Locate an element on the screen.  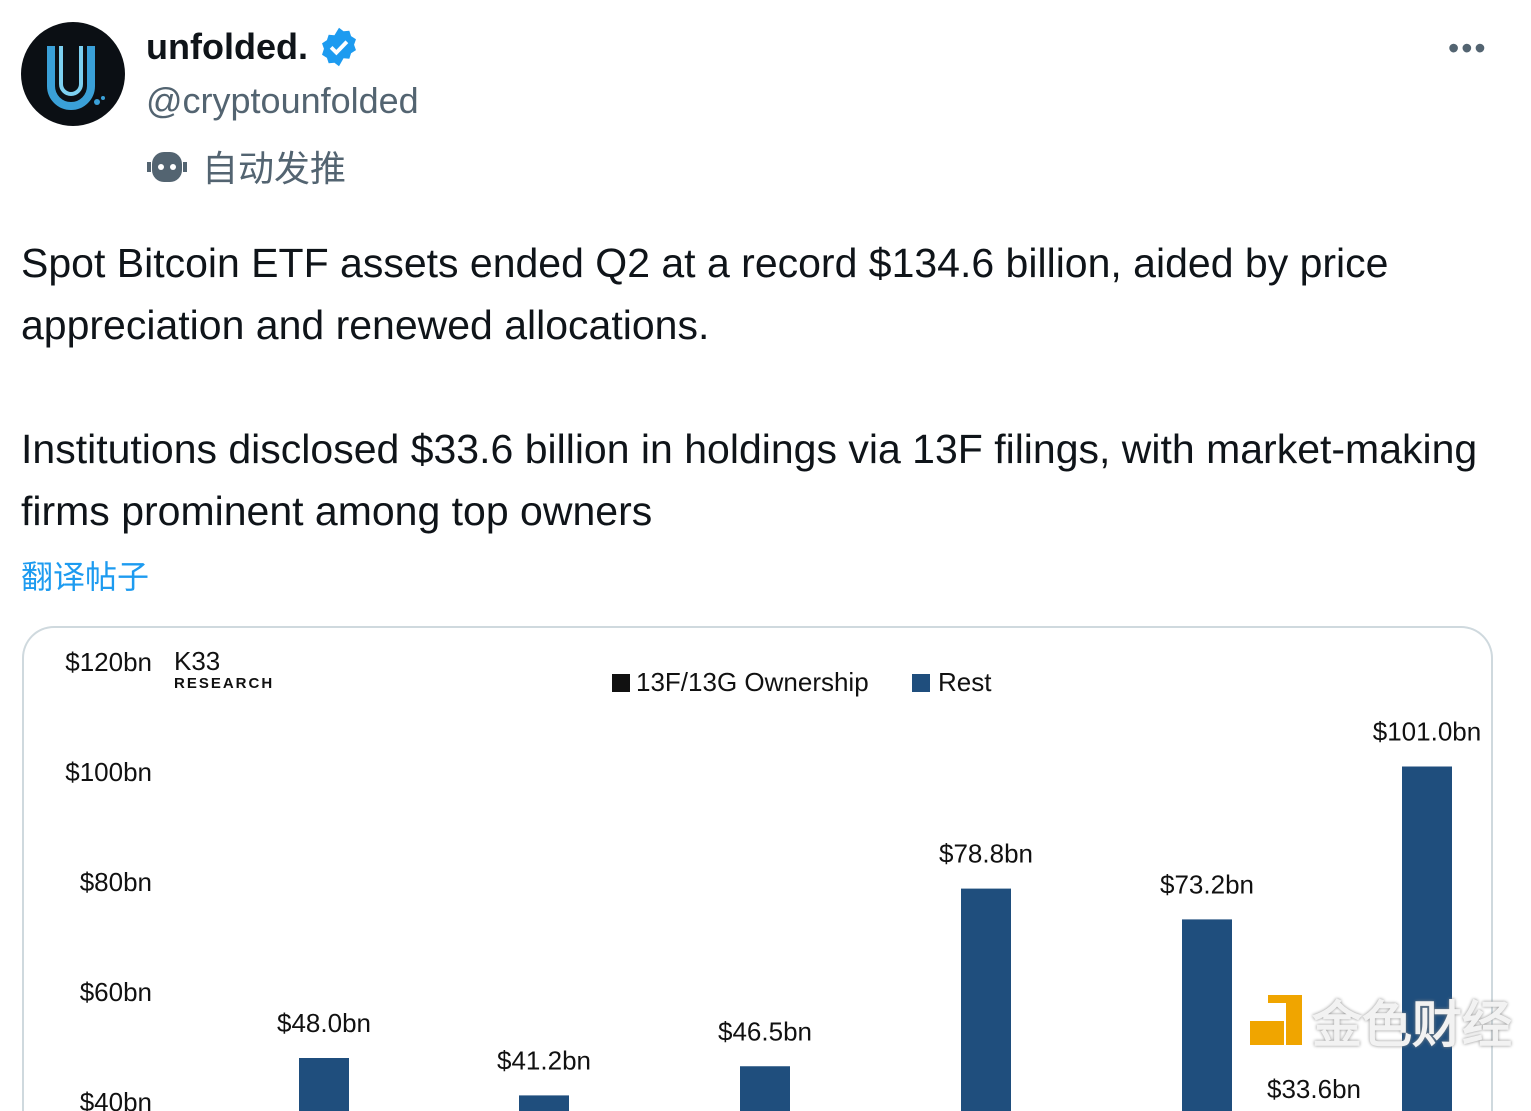
y-tick-label: $60bn is located at coordinates (116, 992).